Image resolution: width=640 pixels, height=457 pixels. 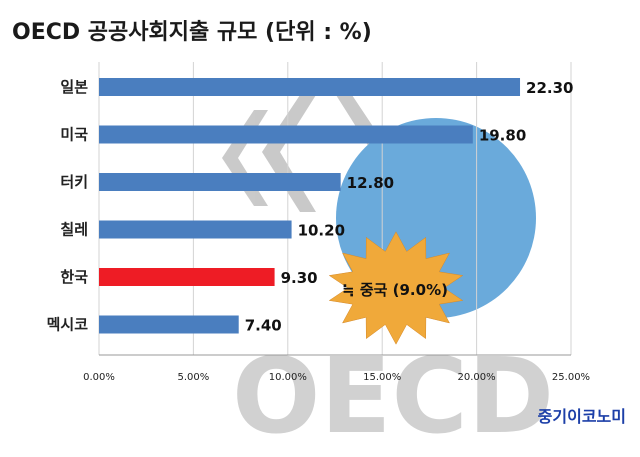 What do you see at coordinates (74, 87) in the screenshot?
I see `category-label-0: 일본` at bounding box center [74, 87].